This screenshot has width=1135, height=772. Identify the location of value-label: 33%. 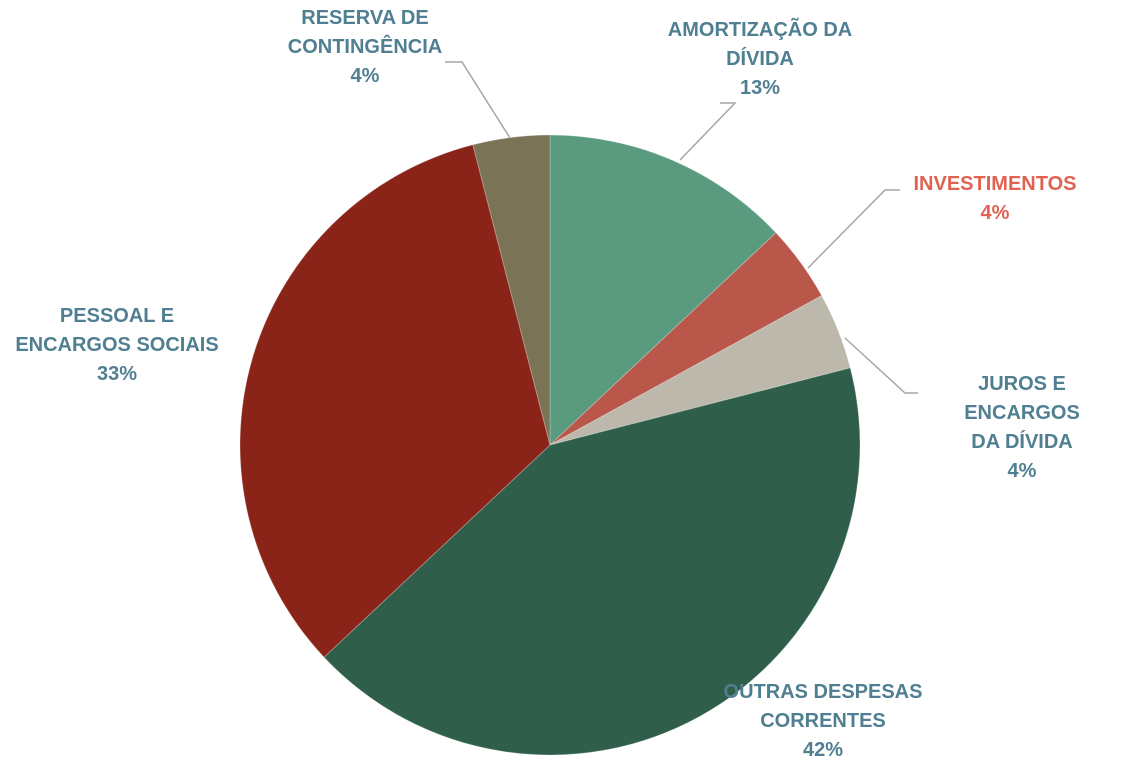
(117, 374).